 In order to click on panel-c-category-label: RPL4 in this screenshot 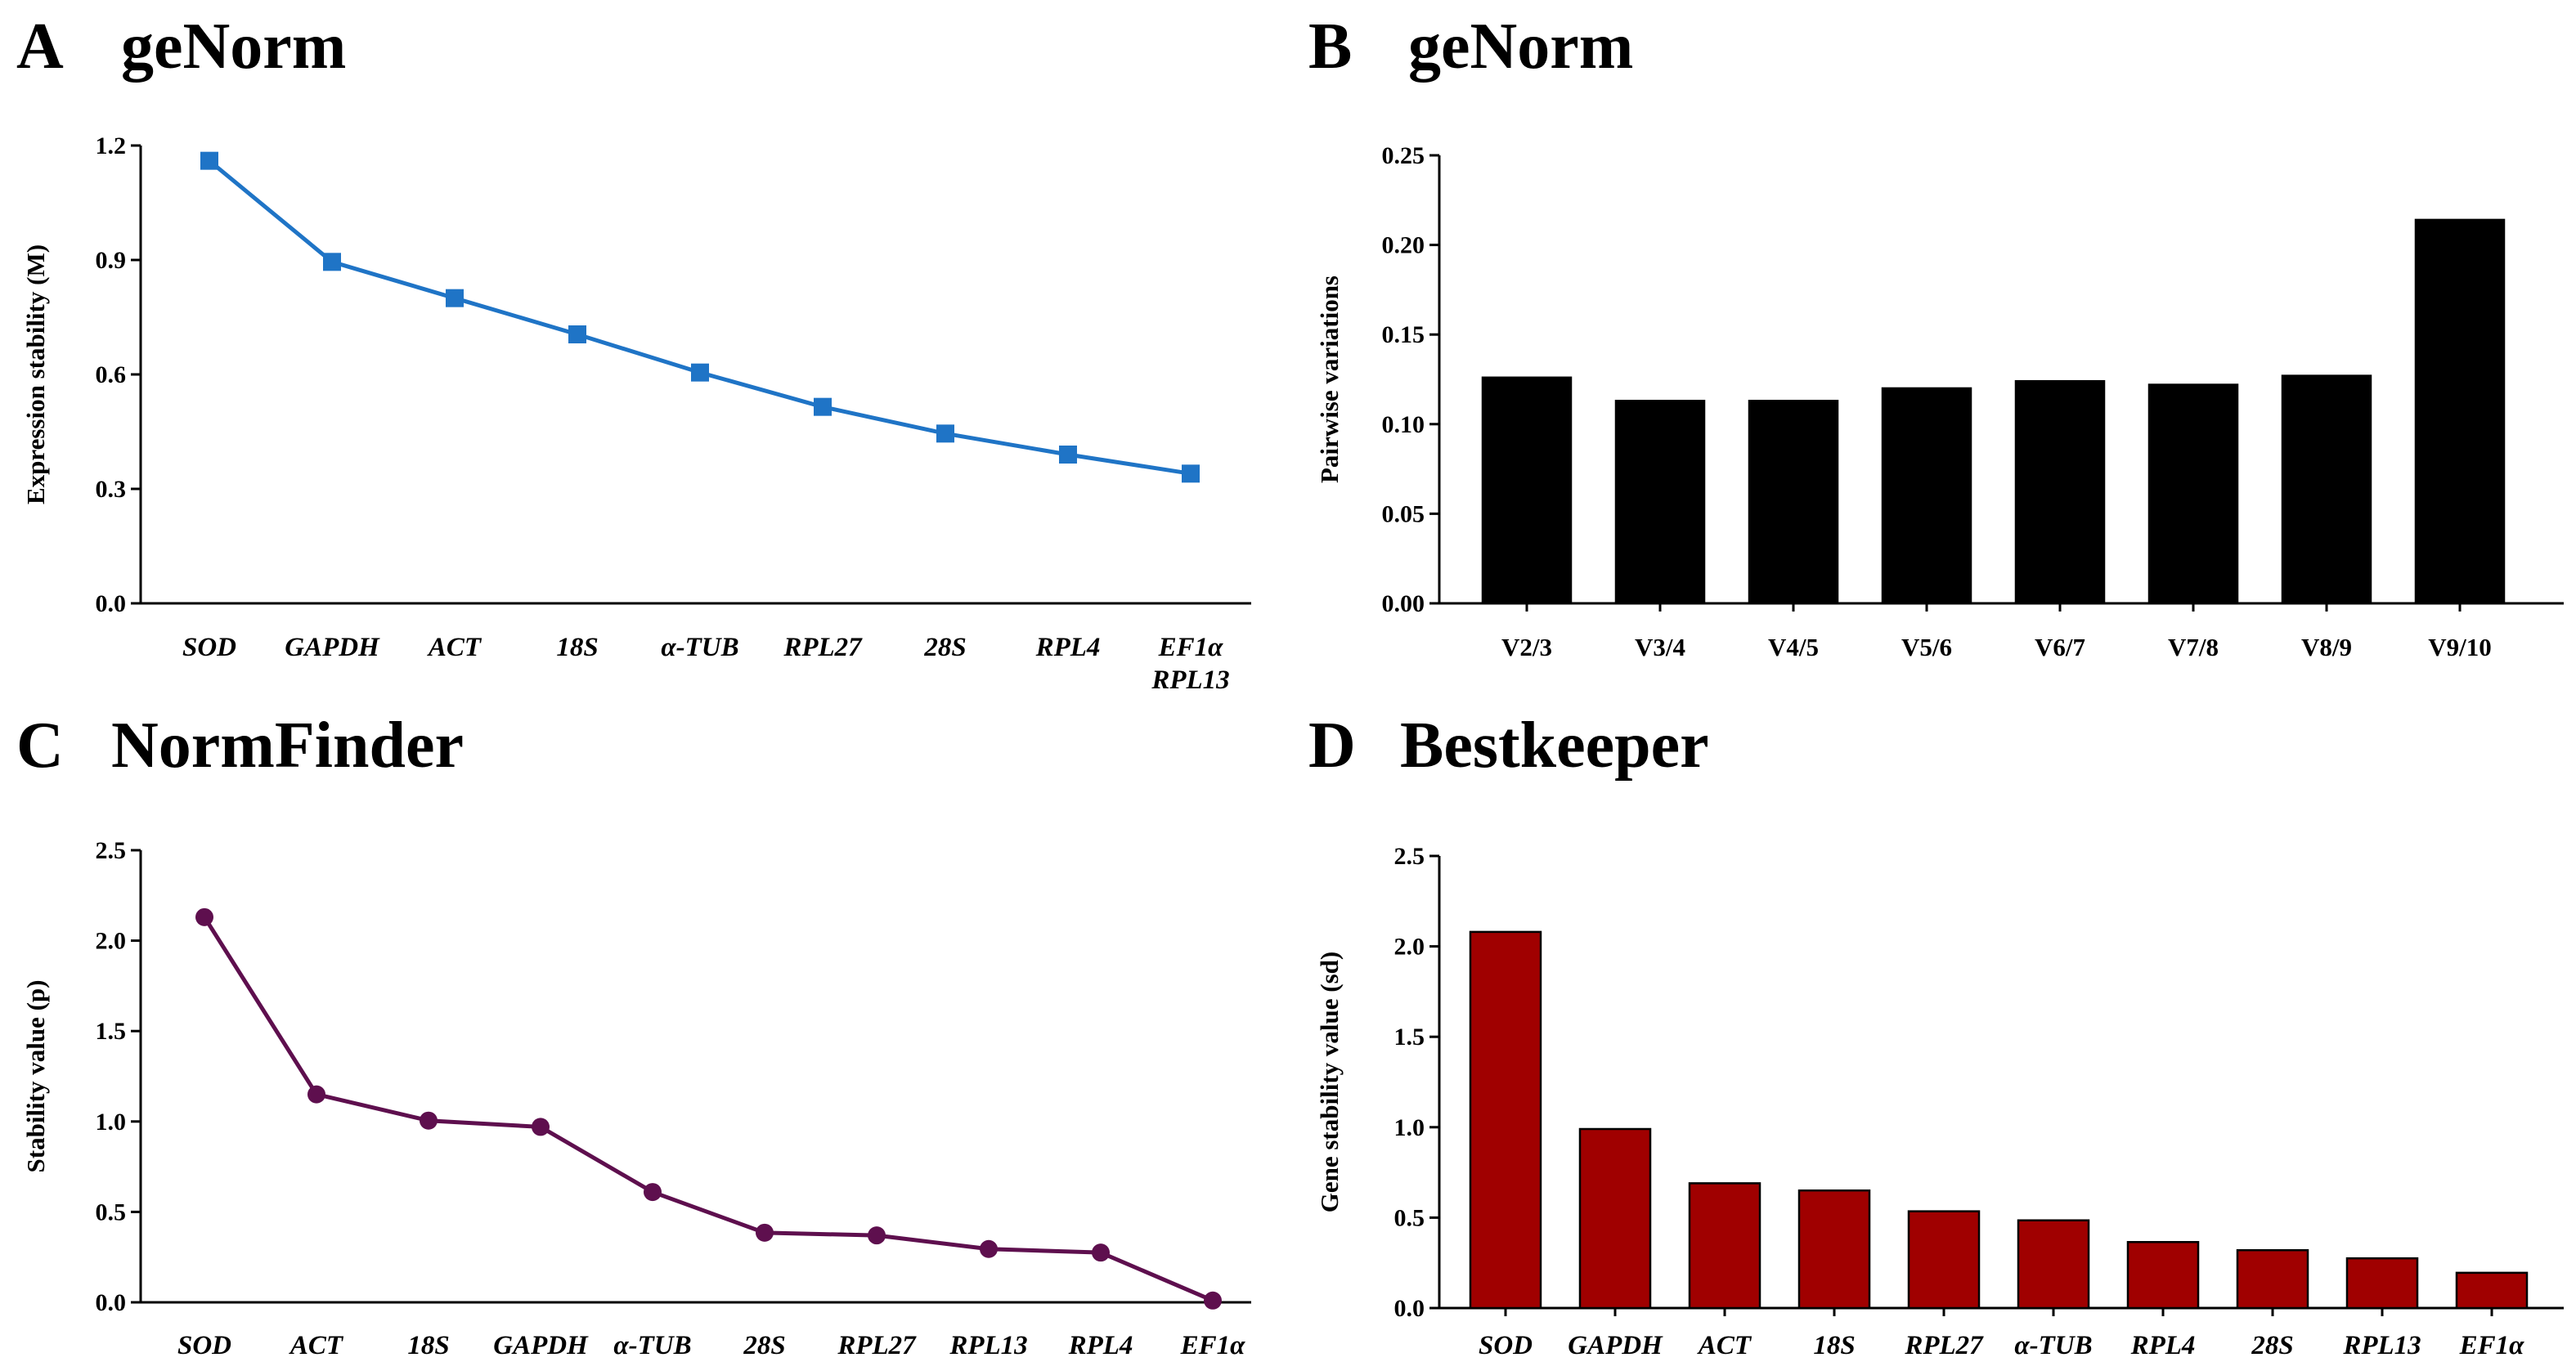, I will do `click(1101, 1345)`.